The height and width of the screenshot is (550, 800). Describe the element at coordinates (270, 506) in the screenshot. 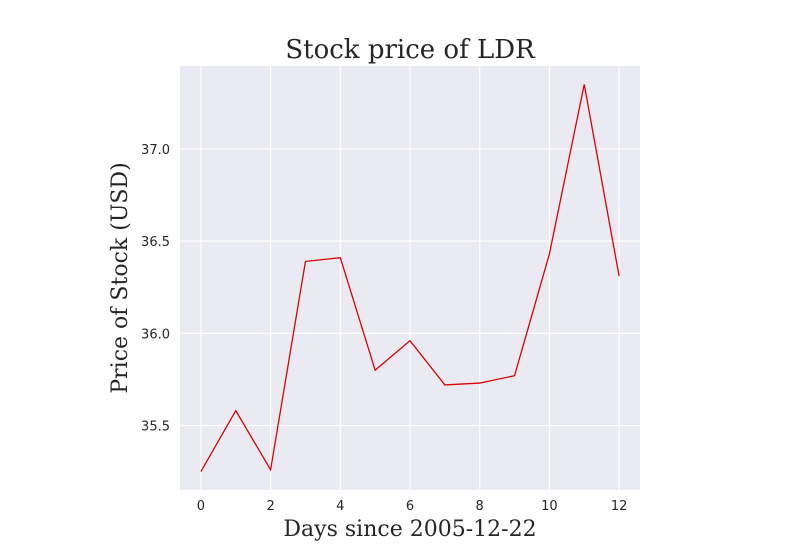

I see `x-tick-label: 2` at that location.